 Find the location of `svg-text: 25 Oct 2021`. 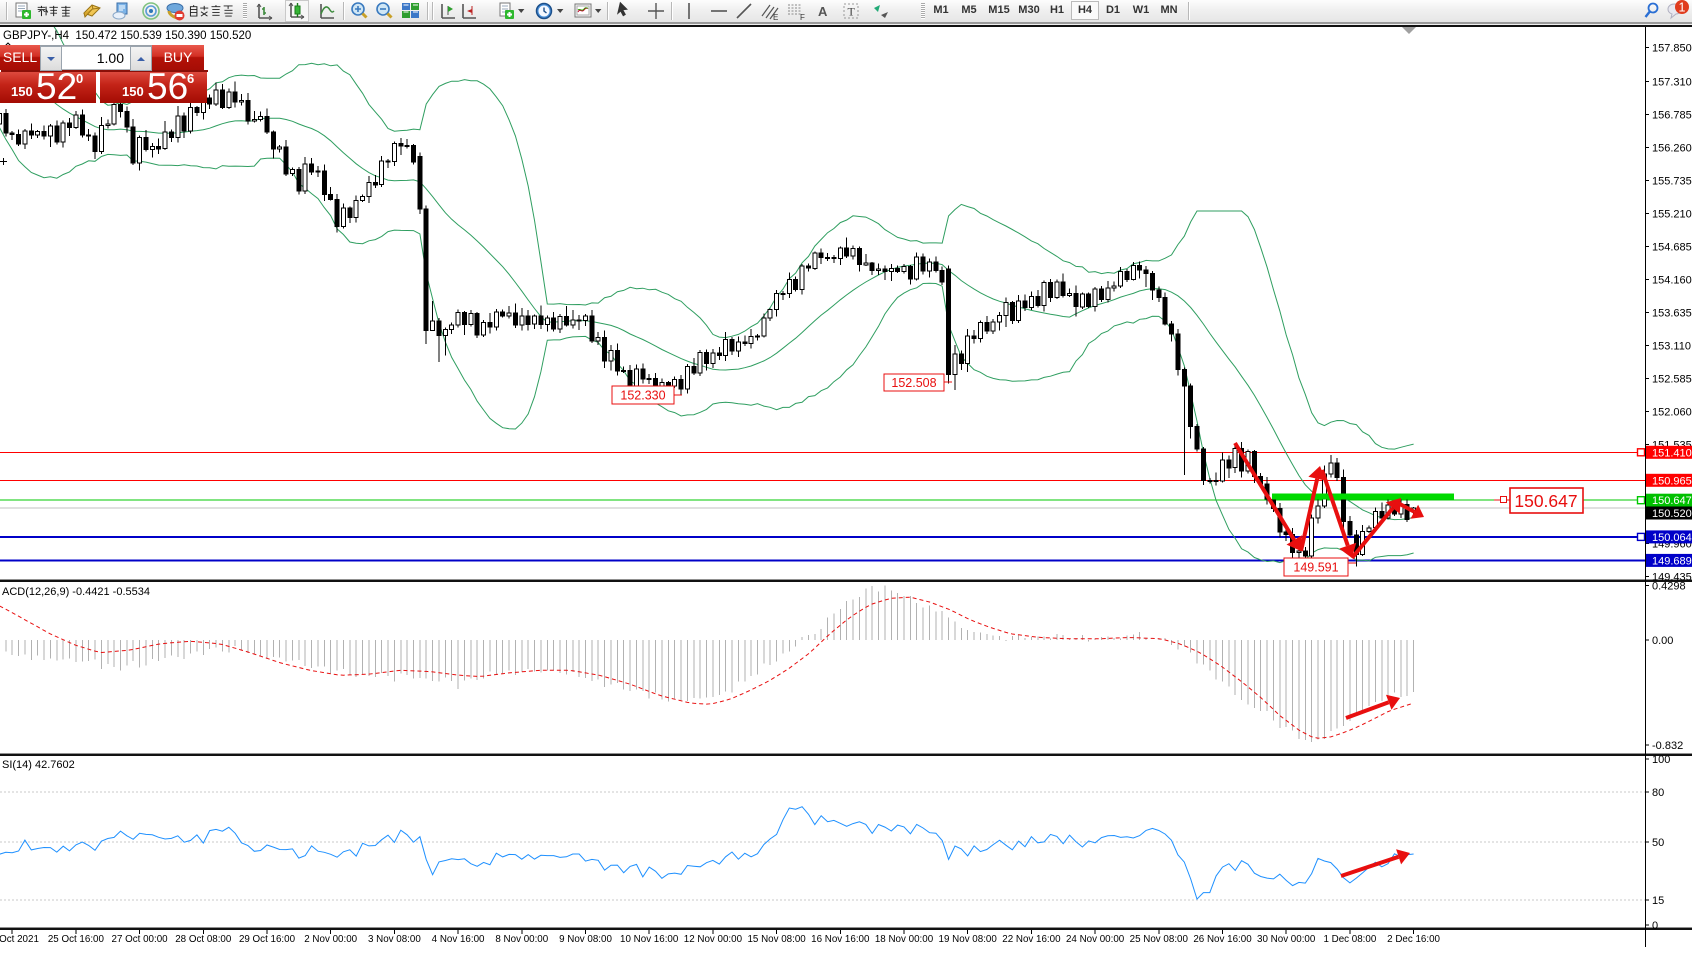

svg-text: 25 Oct 2021 is located at coordinates (19, 939).